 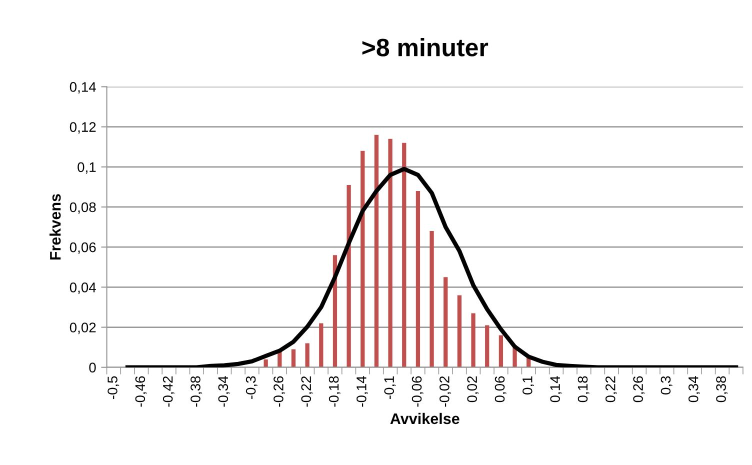 I want to click on x-tick-label: -0,42, so click(x=168, y=391).